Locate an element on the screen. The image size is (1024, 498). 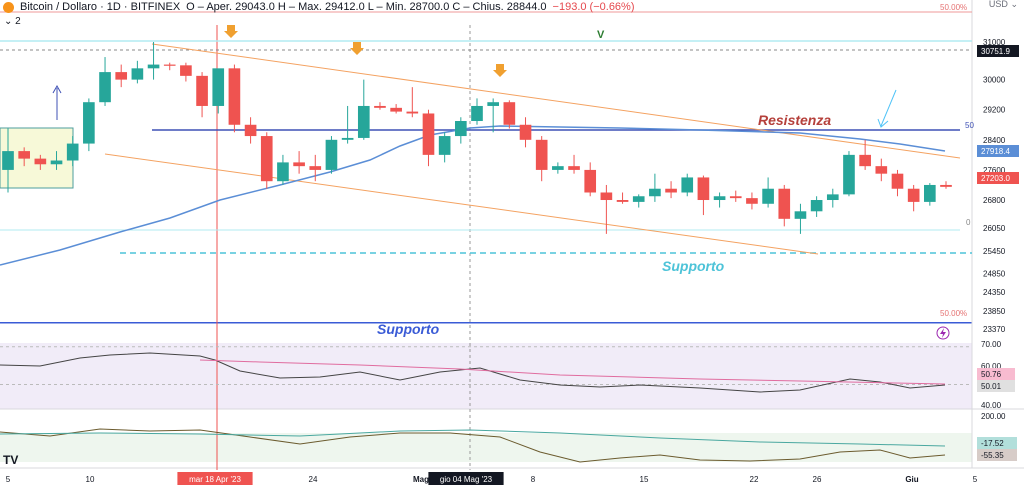
bitcoin-logo-icon is located at coordinates (8, 7).